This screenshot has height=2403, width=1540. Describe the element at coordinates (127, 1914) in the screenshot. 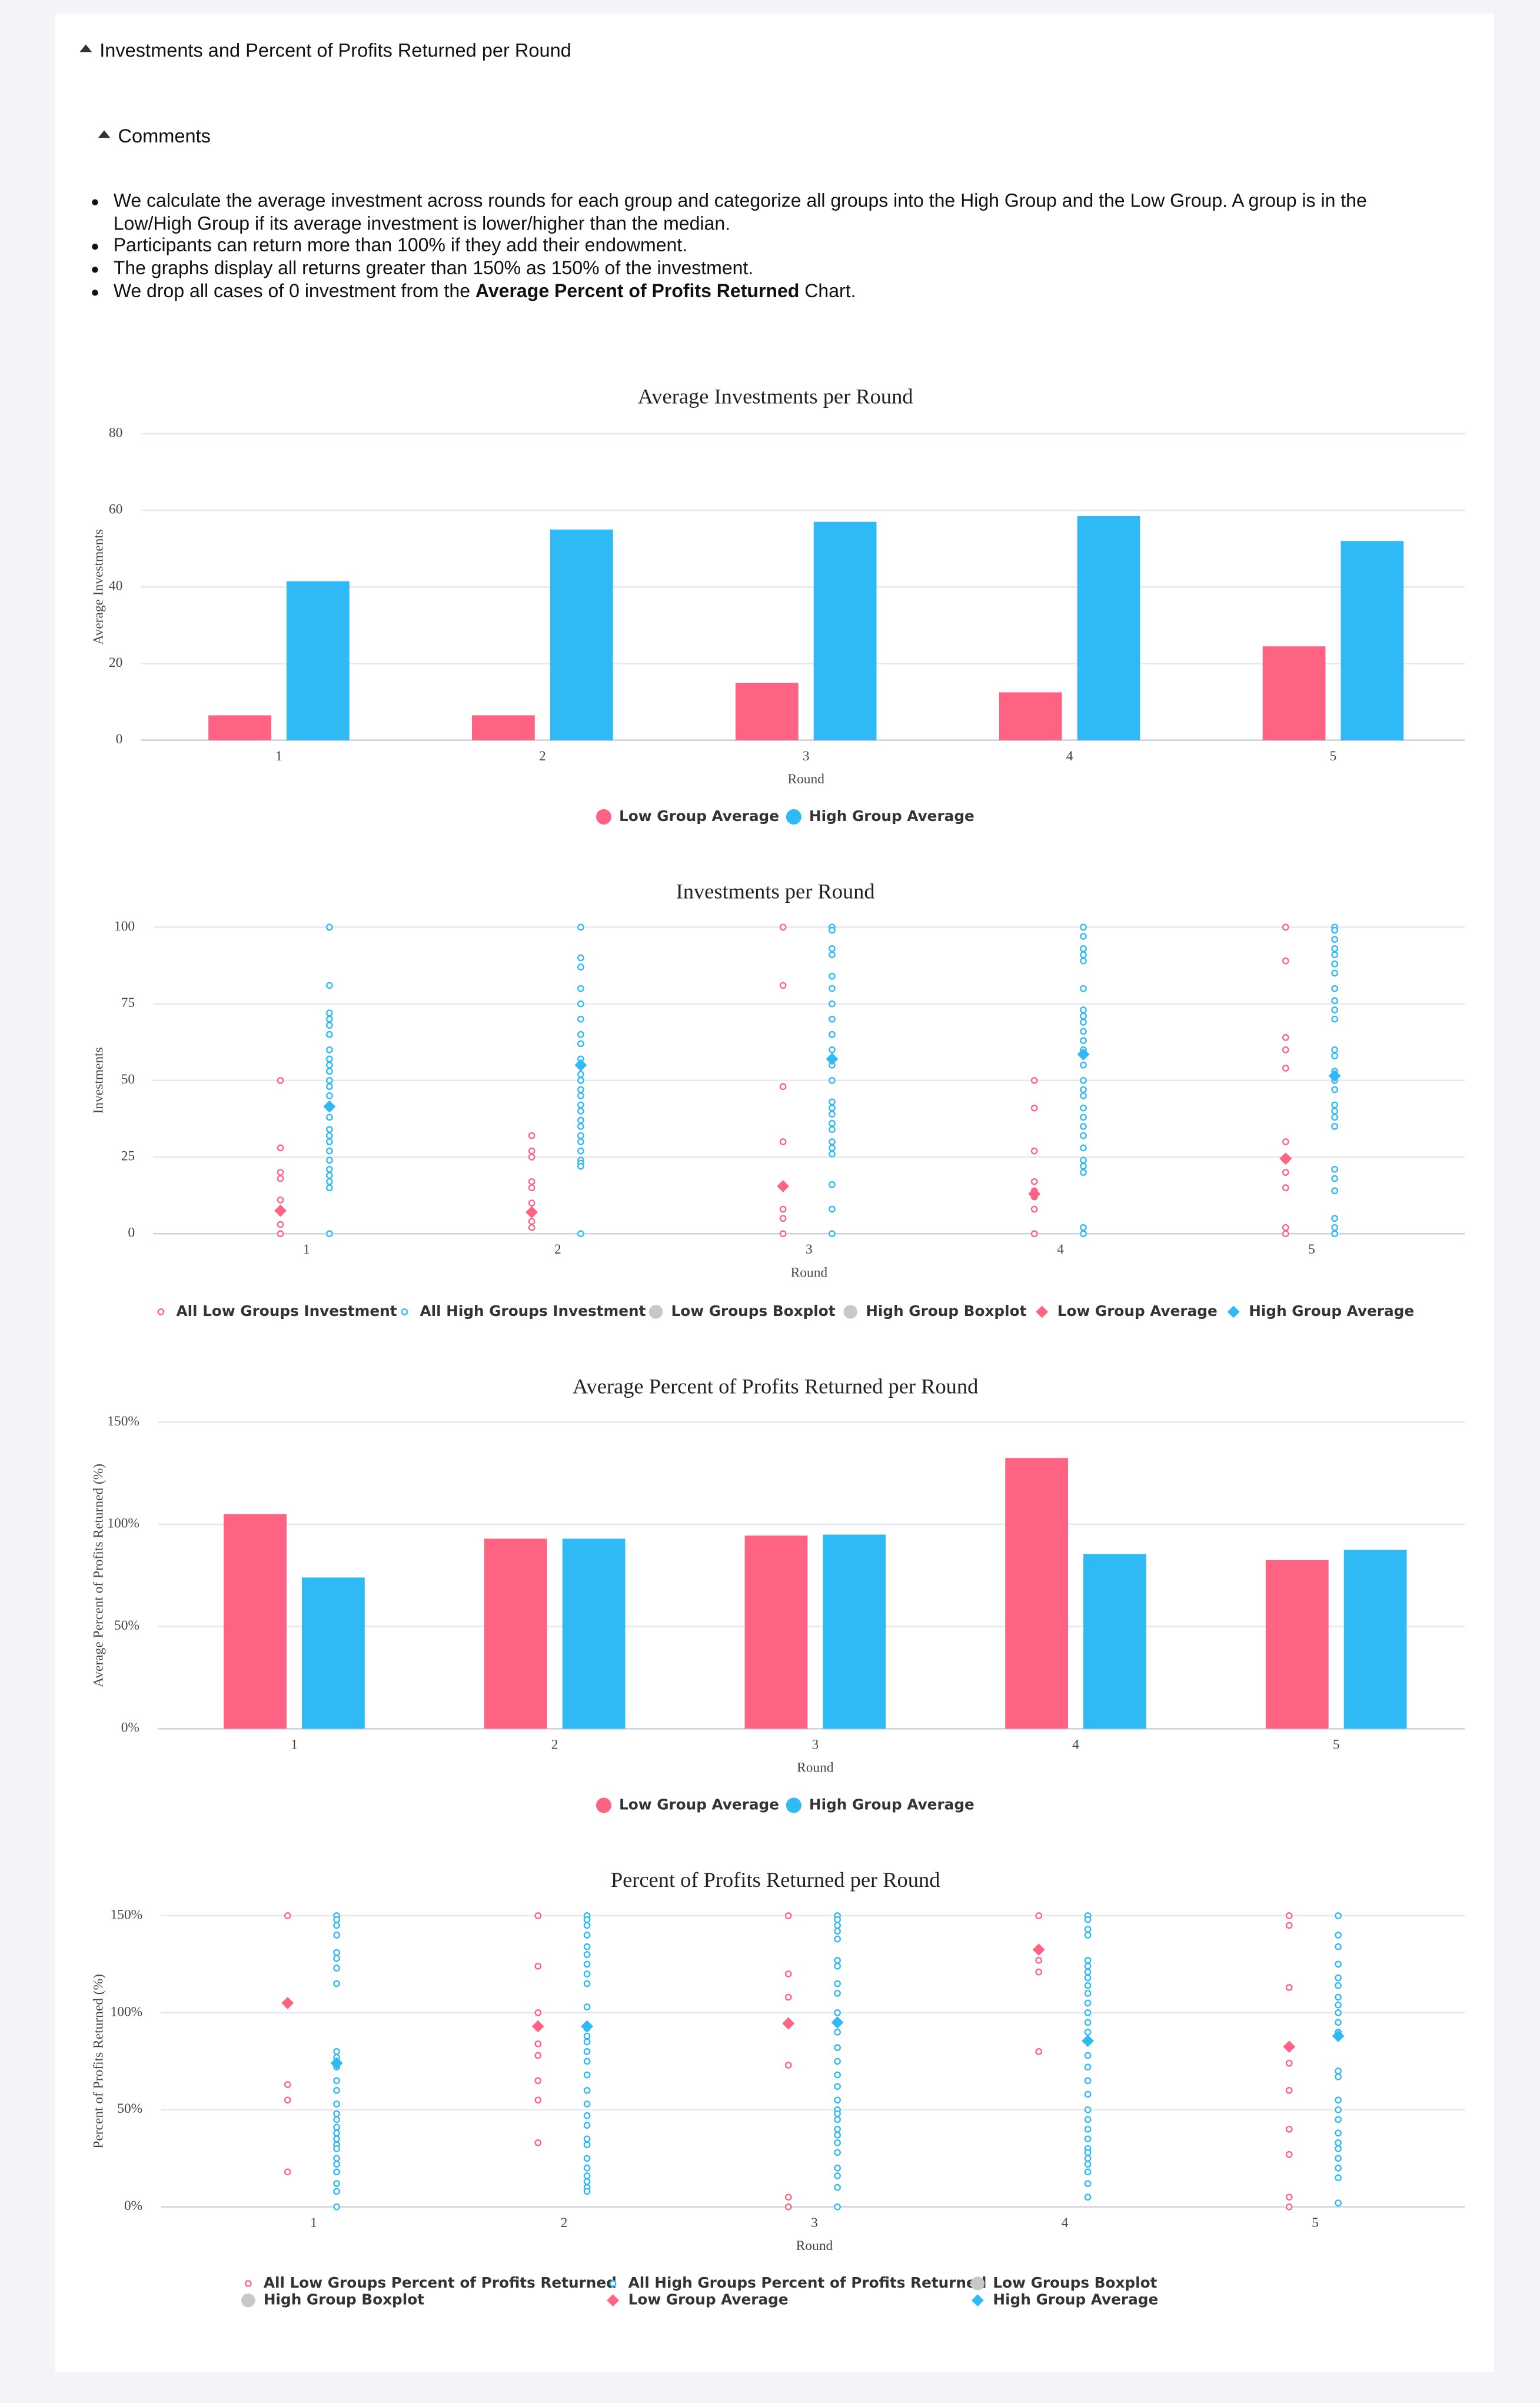

I see `y-tick-label: 150%` at that location.